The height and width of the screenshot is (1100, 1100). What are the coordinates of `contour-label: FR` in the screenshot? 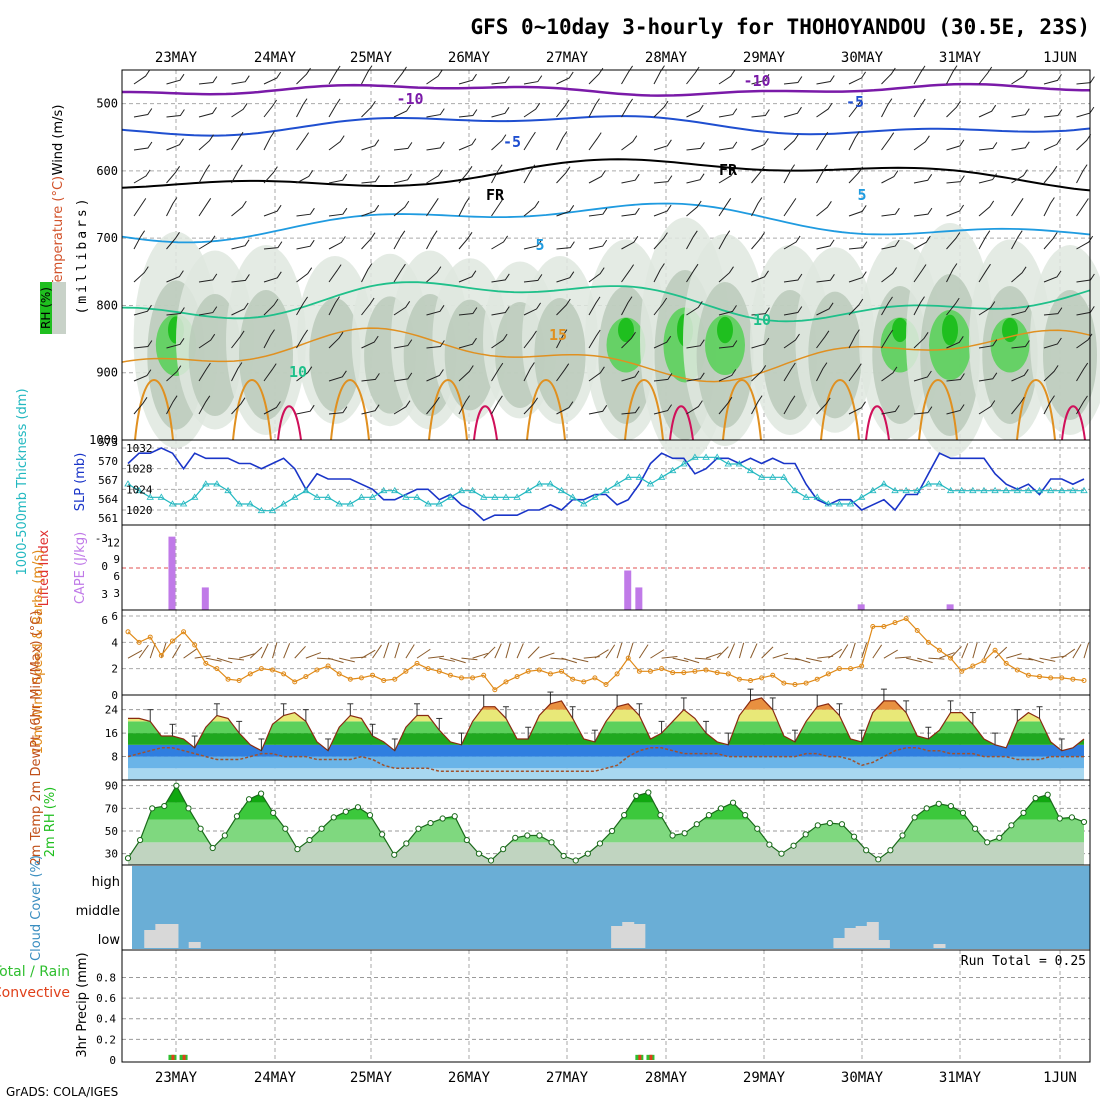 It's located at (495, 195).